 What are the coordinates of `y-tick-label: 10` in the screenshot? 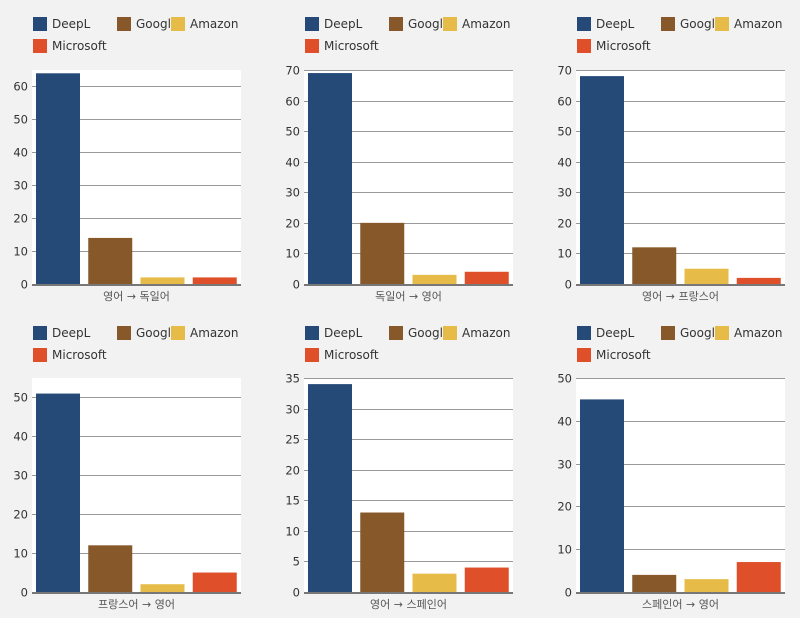 It's located at (564, 254).